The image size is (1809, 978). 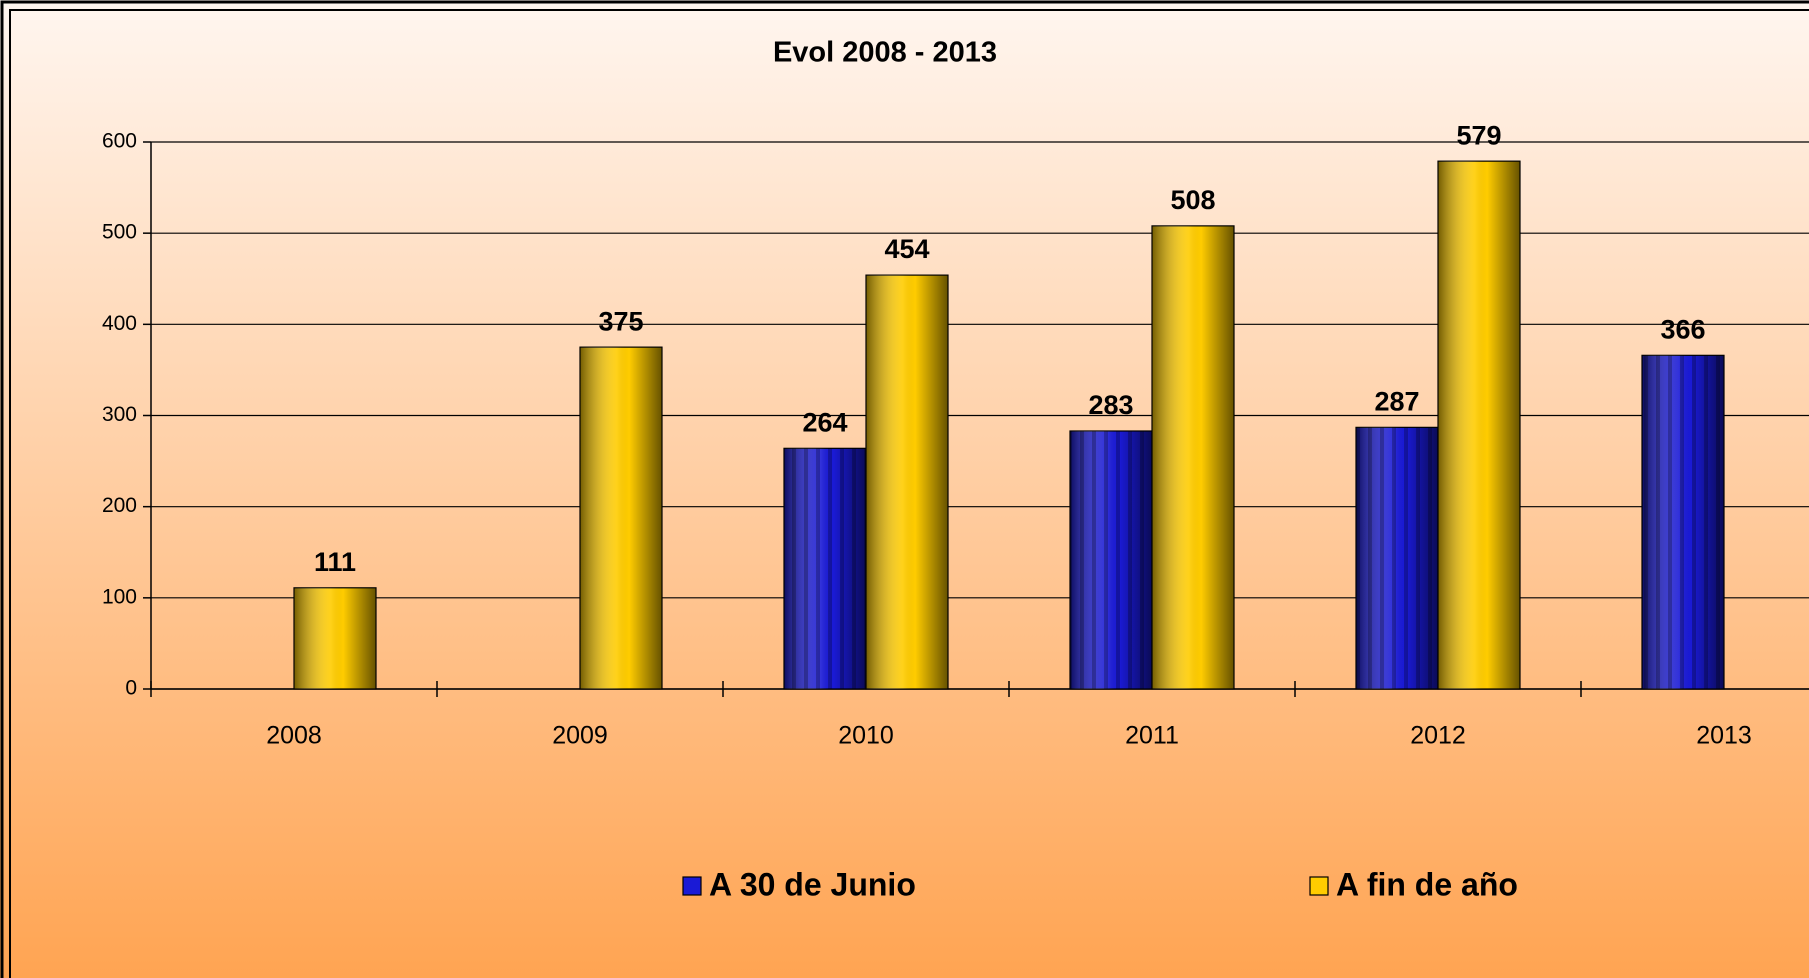 I want to click on x-tick-label: 2013, so click(x=1724, y=736).